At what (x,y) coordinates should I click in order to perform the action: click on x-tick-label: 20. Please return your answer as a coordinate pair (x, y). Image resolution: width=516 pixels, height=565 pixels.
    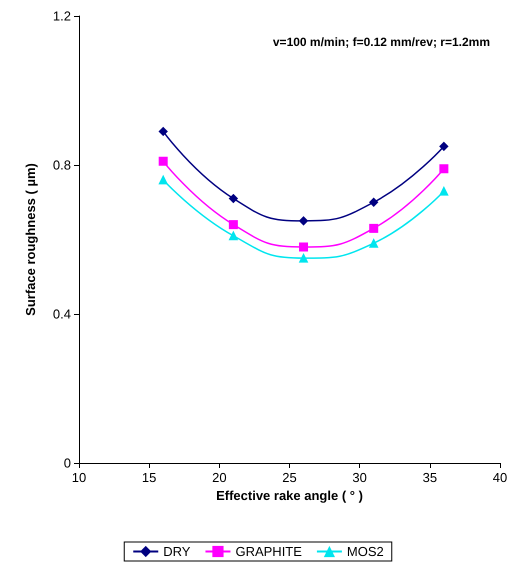
    Looking at the image, I should click on (219, 477).